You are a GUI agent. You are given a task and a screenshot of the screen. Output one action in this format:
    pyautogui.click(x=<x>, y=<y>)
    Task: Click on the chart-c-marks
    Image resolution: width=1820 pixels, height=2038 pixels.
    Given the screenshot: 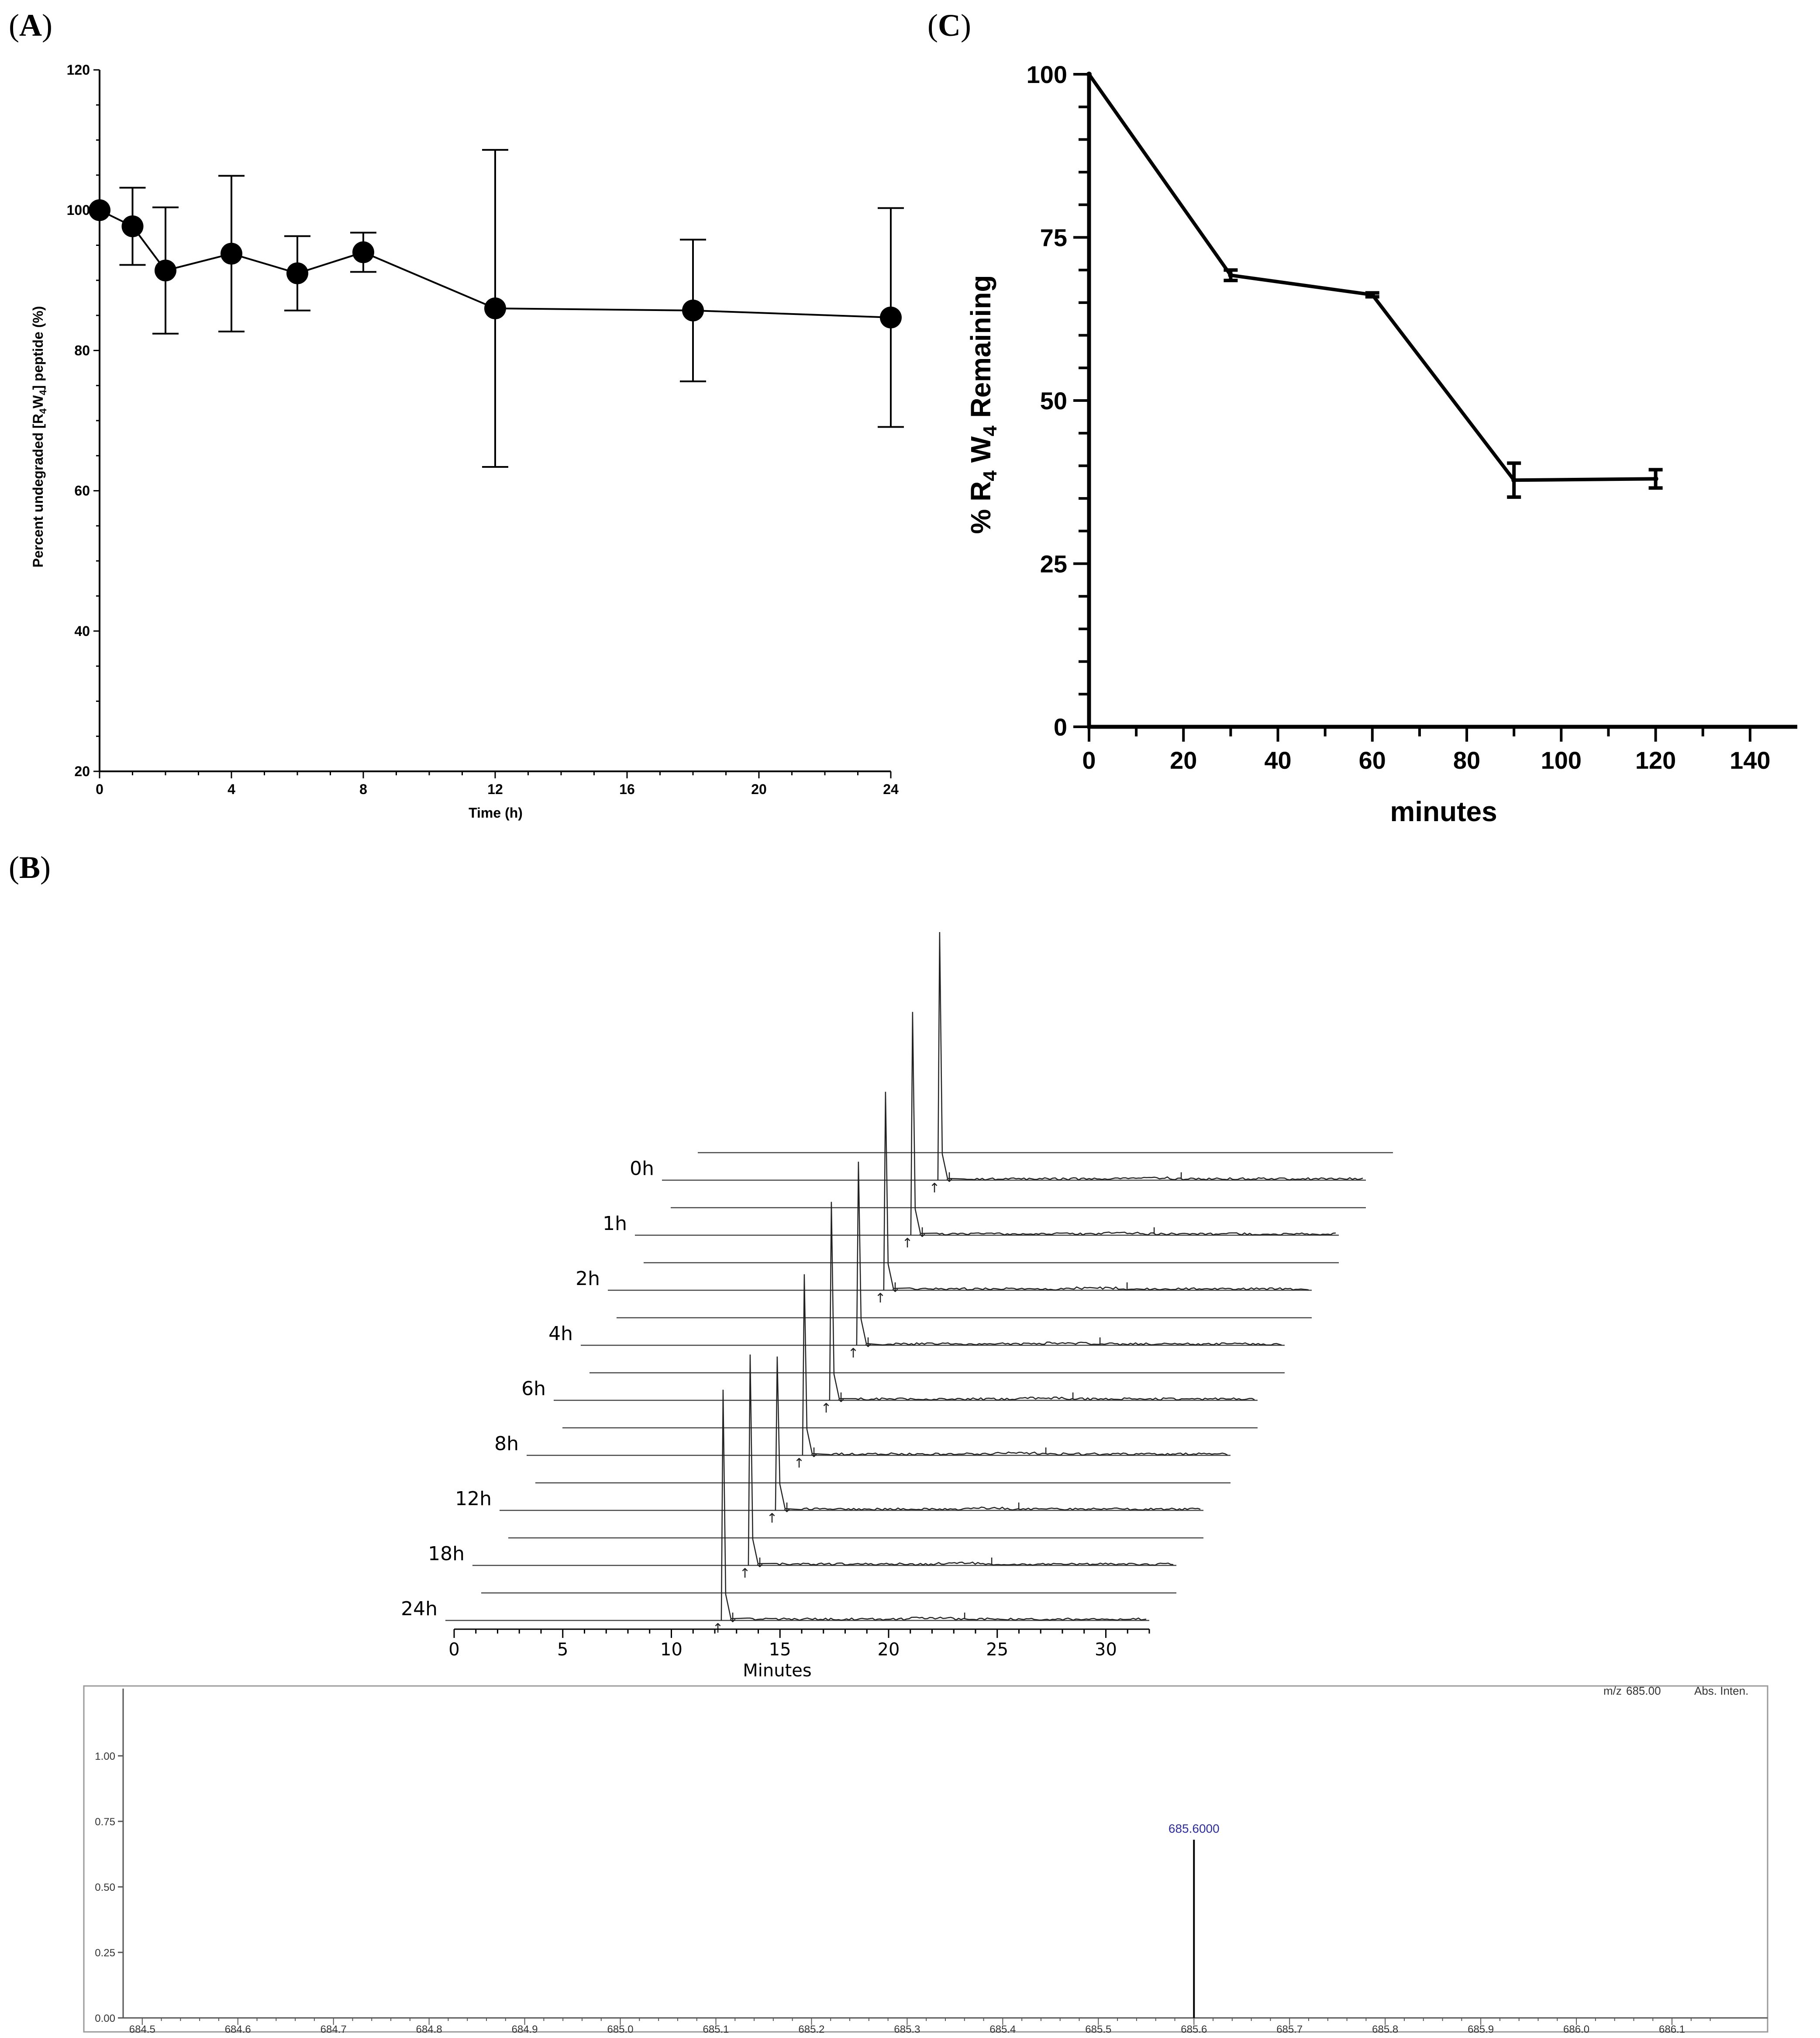 What is the action you would take?
    pyautogui.click(x=1374, y=285)
    